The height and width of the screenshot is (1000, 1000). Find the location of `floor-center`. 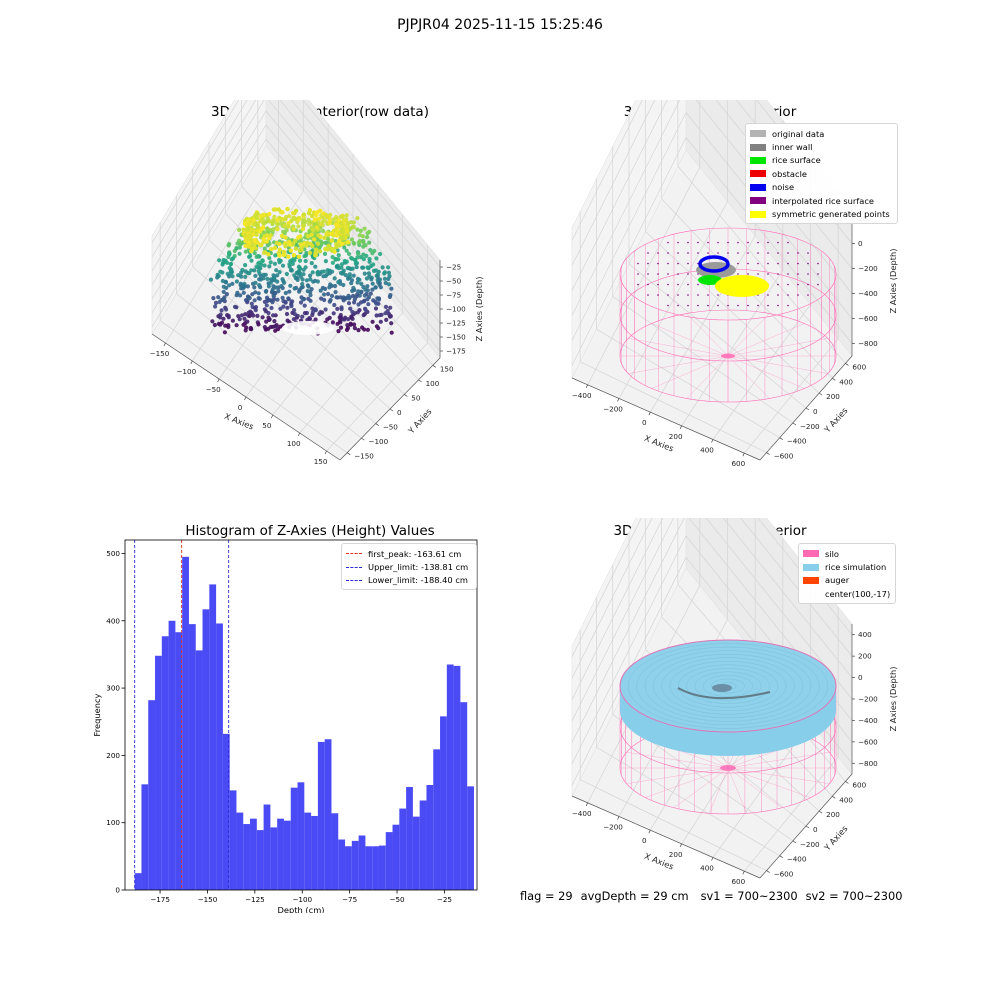

floor-center is located at coordinates (728, 768).